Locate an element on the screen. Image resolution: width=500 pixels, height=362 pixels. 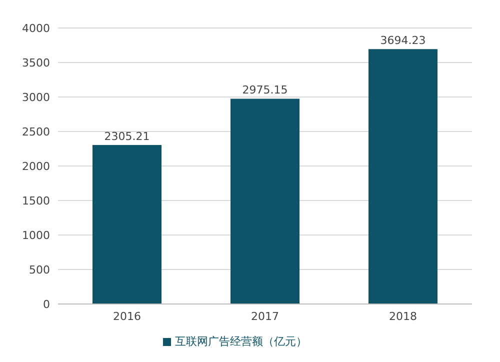
y-tick-label: 2500 is located at coordinates (36, 131).